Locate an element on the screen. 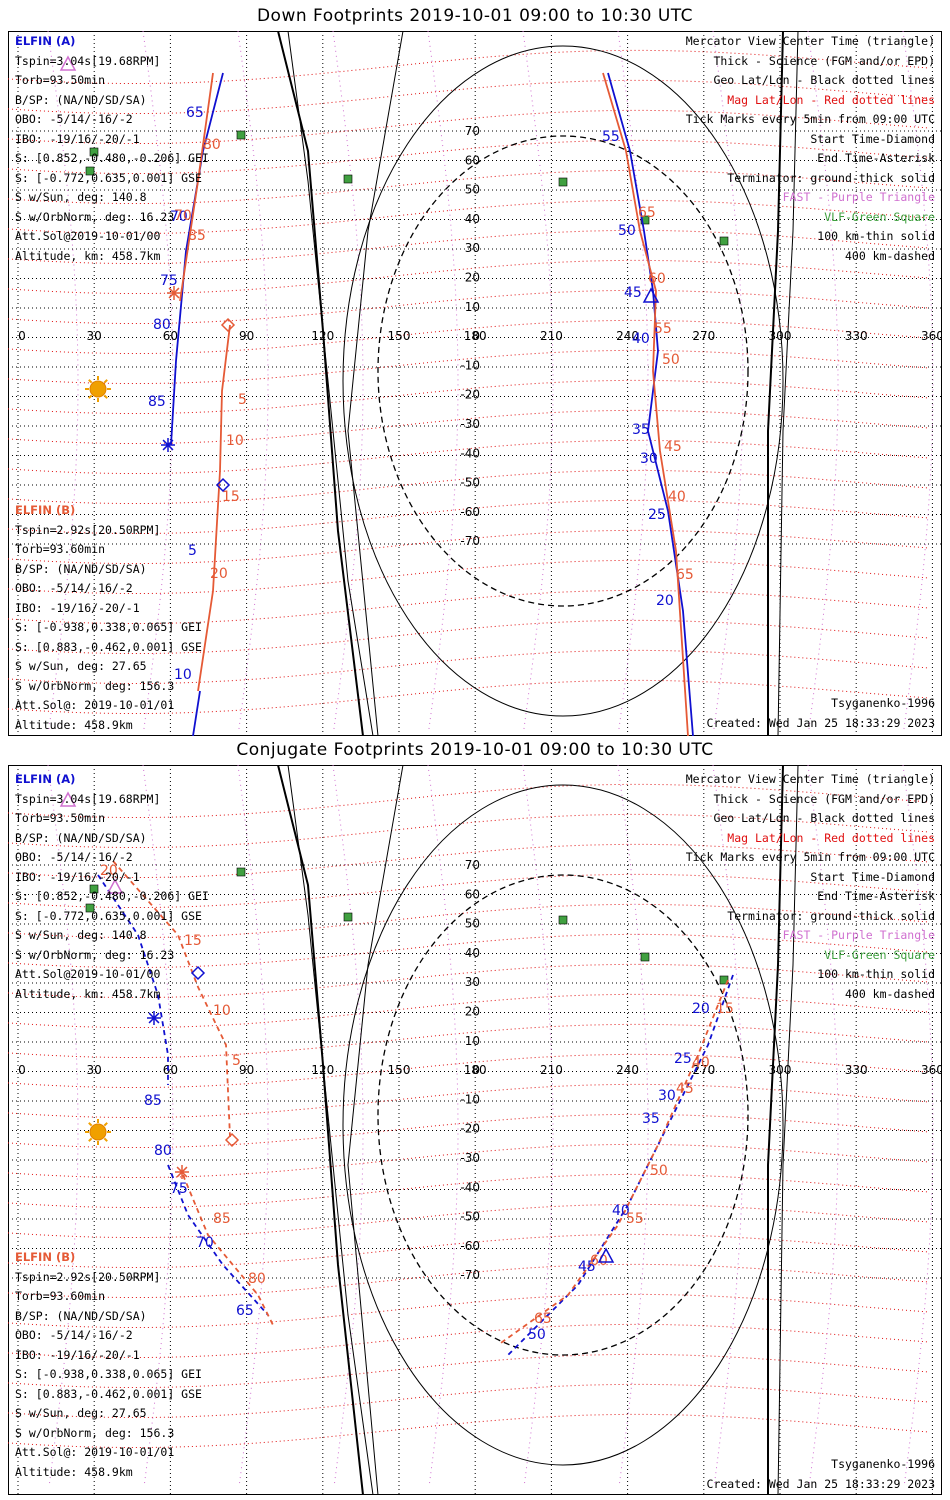  lat-axis-label: -10 is located at coordinates (470, 1099).